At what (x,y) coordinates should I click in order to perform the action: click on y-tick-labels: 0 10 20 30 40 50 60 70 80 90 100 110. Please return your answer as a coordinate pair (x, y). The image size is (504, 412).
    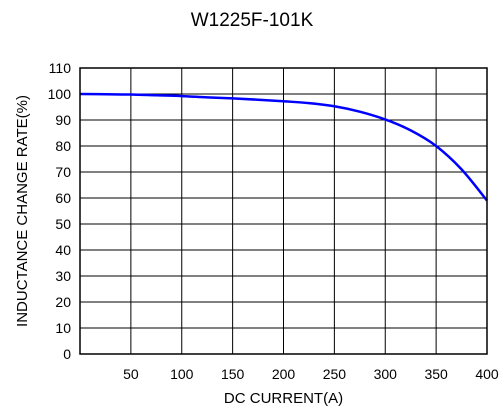
    Looking at the image, I should click on (60, 211).